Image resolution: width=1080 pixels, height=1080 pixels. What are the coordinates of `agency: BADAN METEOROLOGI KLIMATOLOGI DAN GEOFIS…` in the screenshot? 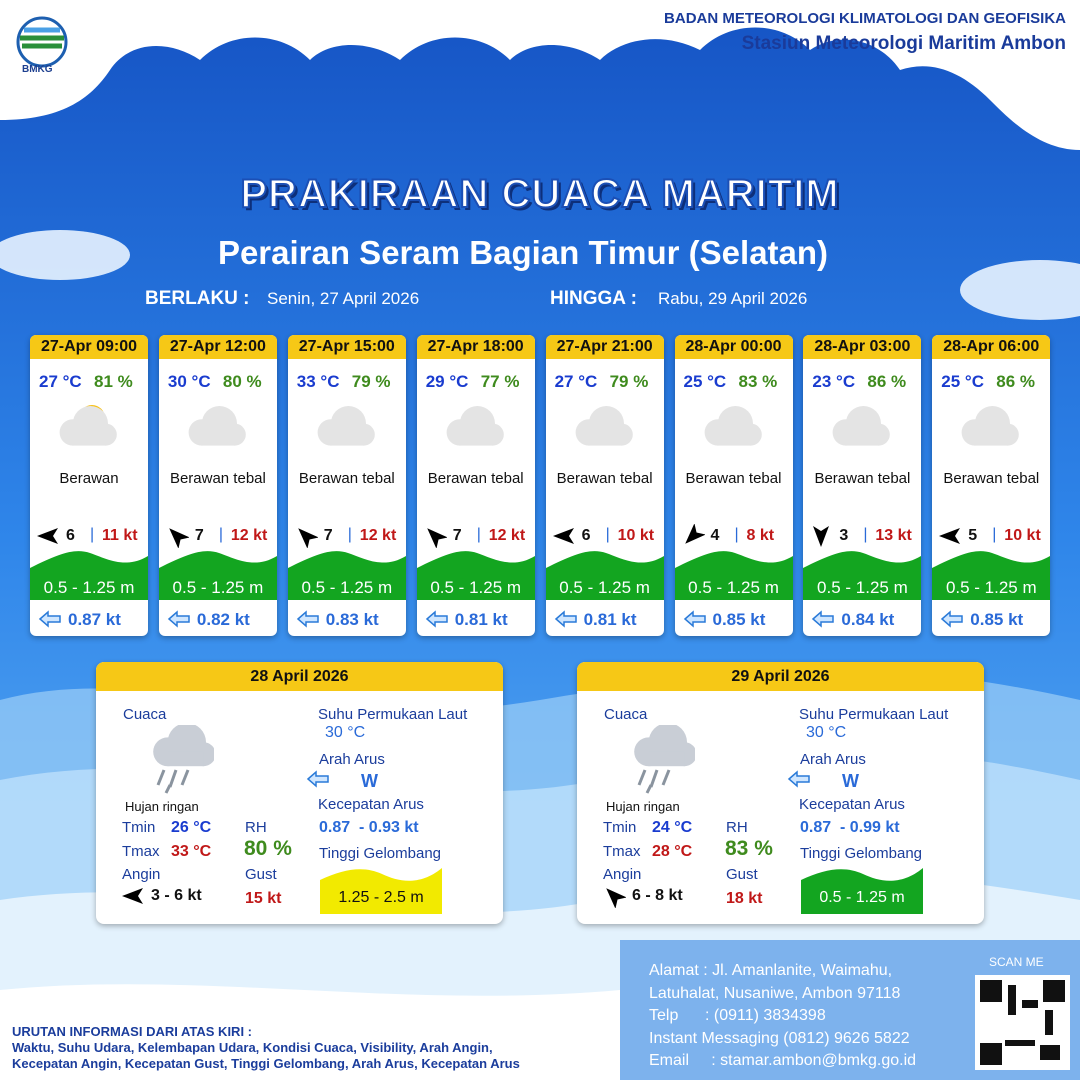 It's located at (865, 18).